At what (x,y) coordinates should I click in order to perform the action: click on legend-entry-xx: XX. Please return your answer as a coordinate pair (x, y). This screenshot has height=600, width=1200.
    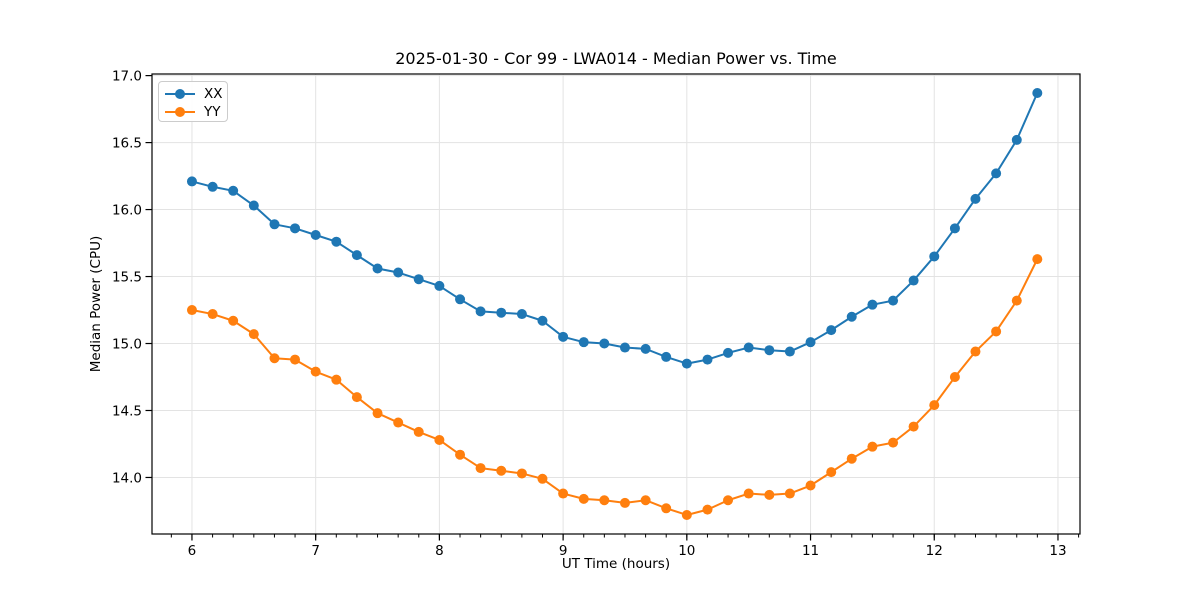
    Looking at the image, I should click on (194, 94).